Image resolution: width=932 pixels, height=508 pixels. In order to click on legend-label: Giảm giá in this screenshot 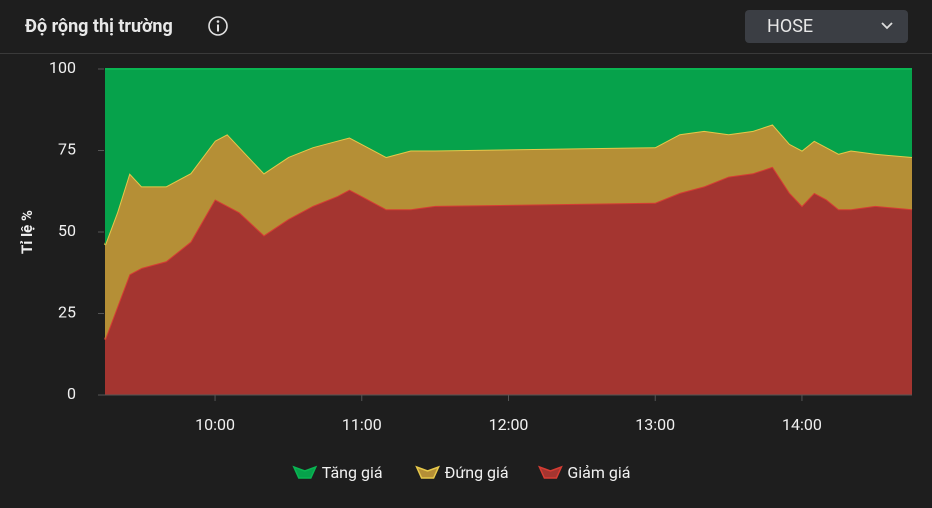, I will do `click(598, 472)`.